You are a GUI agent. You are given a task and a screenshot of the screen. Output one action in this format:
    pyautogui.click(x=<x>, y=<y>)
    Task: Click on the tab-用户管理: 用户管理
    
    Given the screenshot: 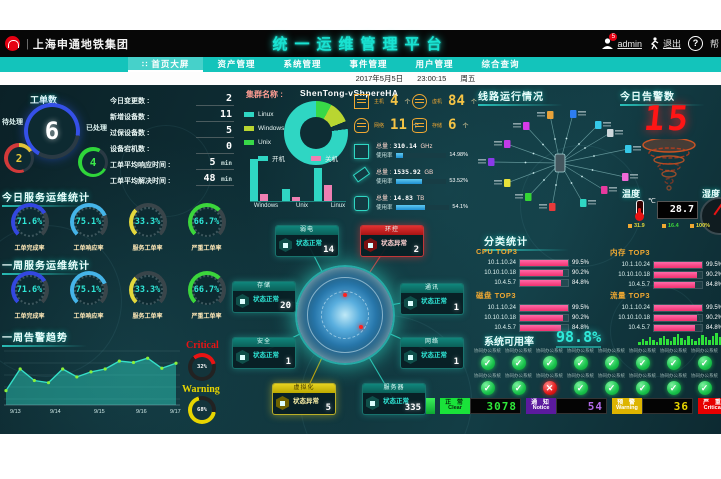 What is the action you would take?
    pyautogui.click(x=434, y=64)
    